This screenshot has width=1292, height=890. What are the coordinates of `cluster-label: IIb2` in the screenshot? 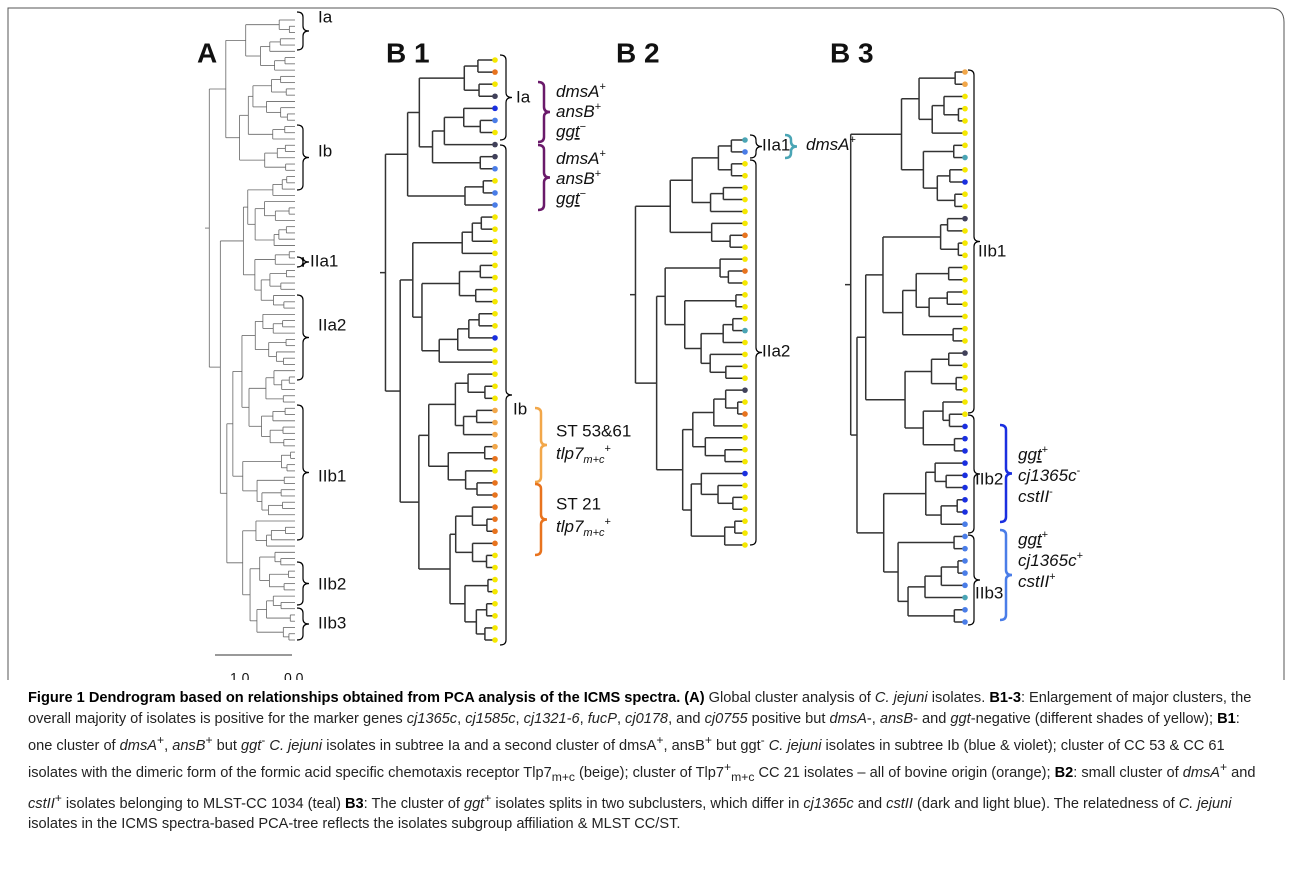 It's located at (332, 583).